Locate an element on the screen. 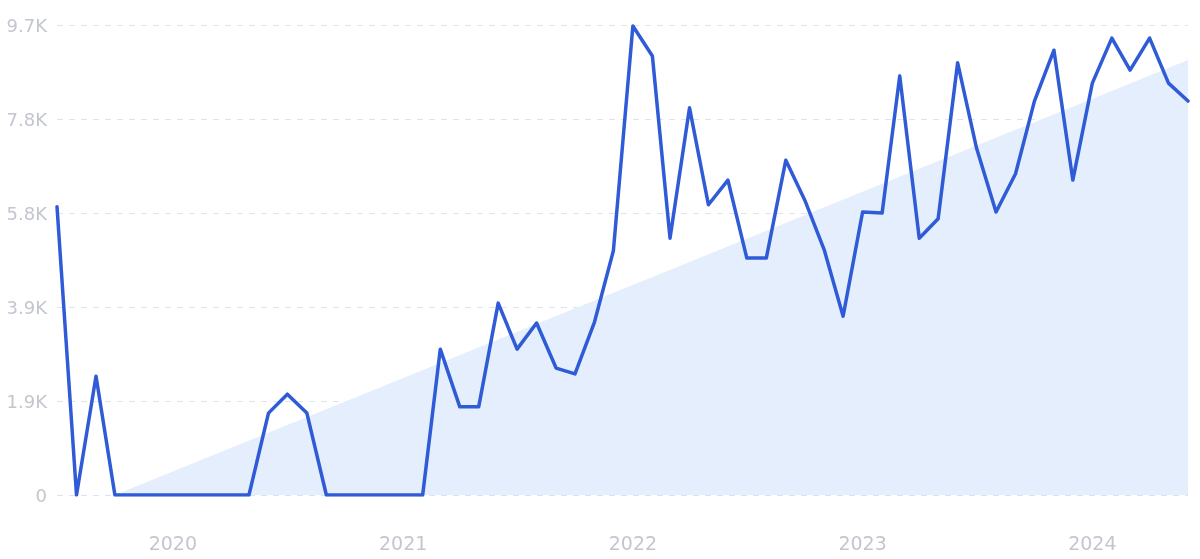 Image resolution: width=1200 pixels, height=559 pixels. x-tick-label: 2020 is located at coordinates (172, 542).